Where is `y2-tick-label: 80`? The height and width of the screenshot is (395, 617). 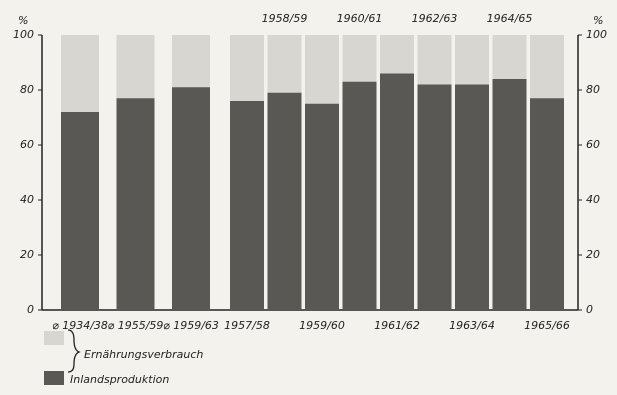
y2-tick-label: 80 is located at coordinates (593, 89).